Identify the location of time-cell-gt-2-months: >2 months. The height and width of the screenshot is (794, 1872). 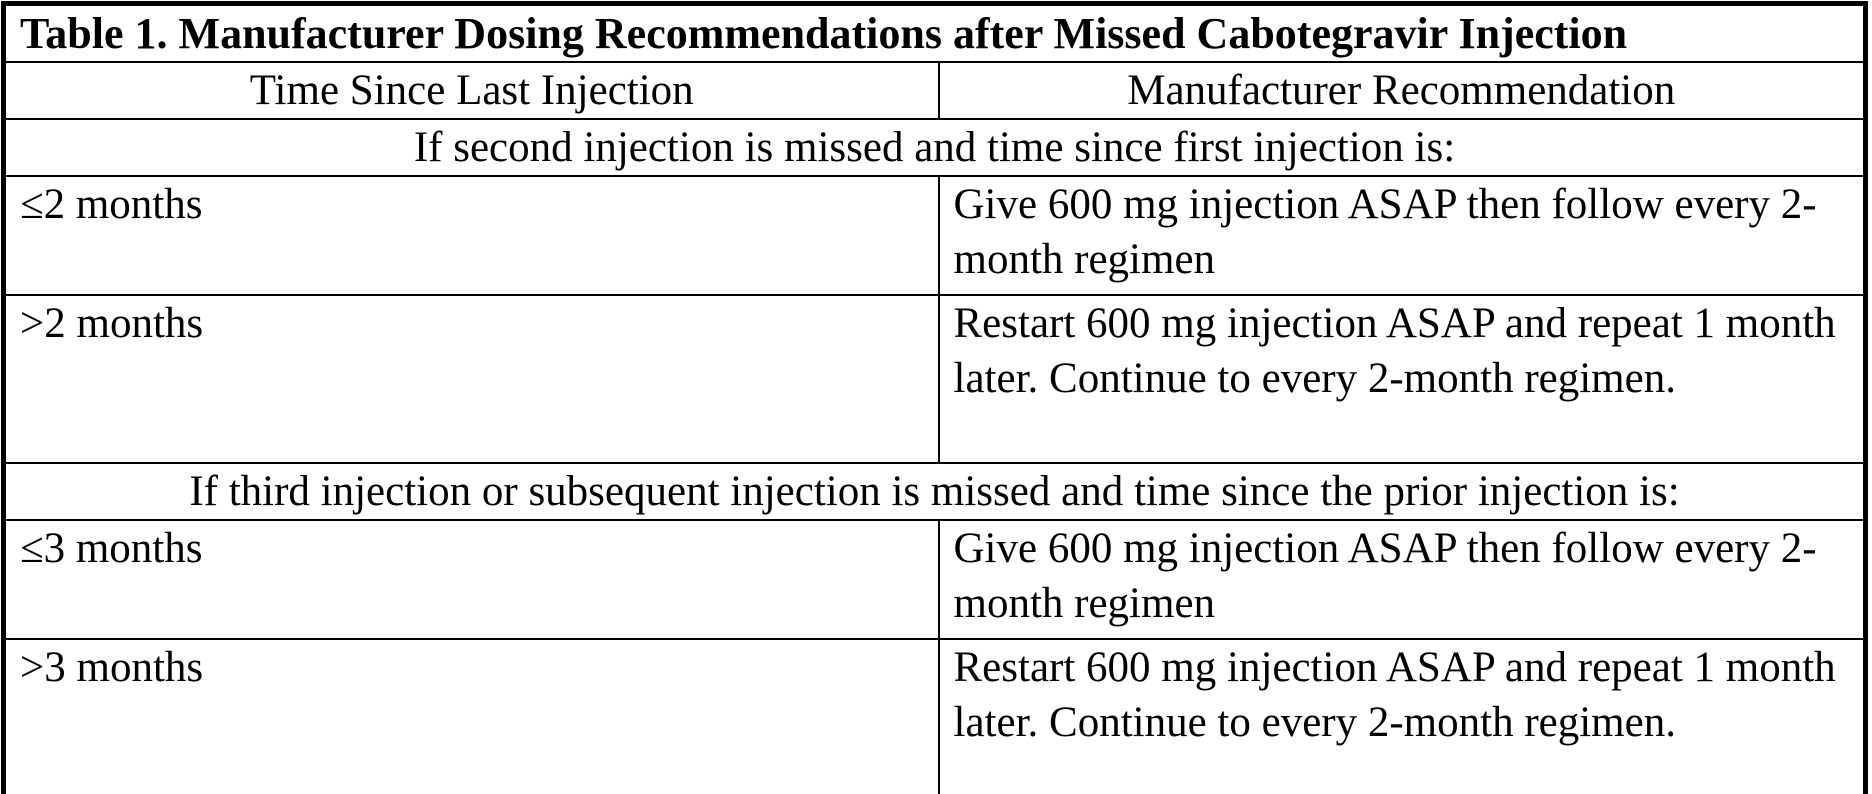
(471, 379).